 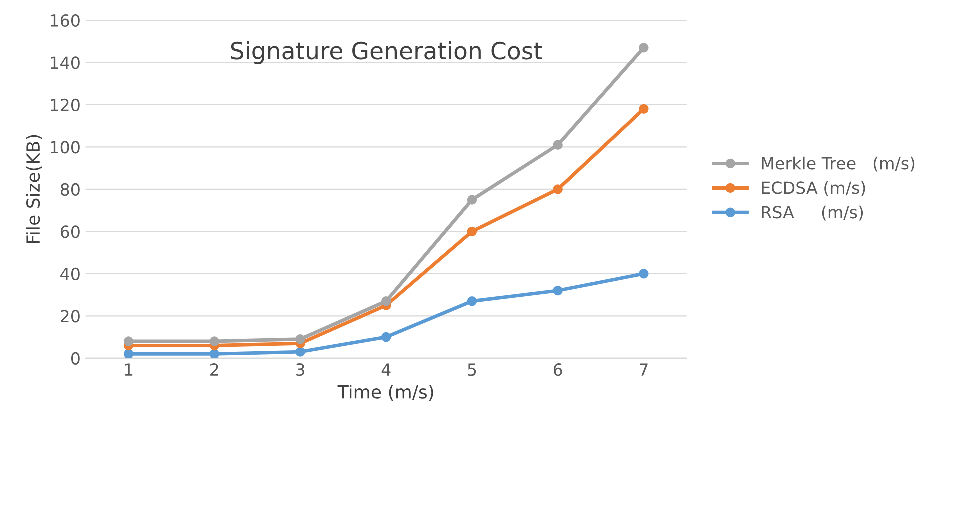 I want to click on x-axis-title: Time (m/s), so click(x=386, y=393).